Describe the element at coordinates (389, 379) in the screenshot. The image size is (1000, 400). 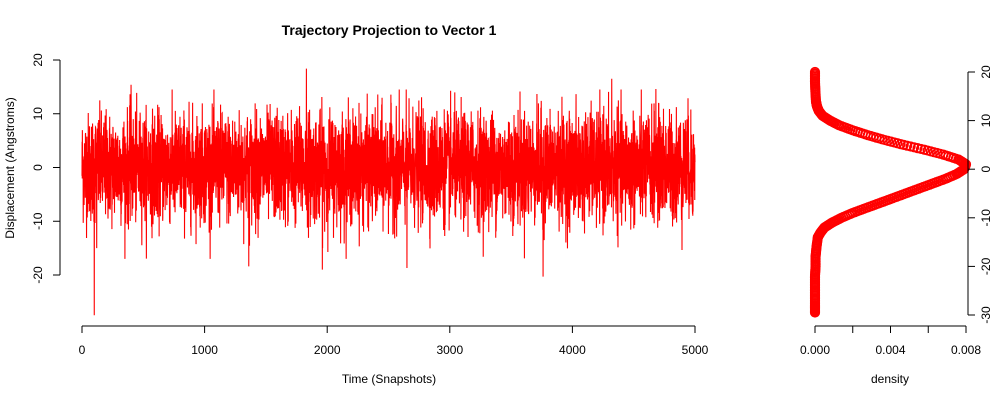
I see `x-axis-label: Time (Snapshots)` at that location.